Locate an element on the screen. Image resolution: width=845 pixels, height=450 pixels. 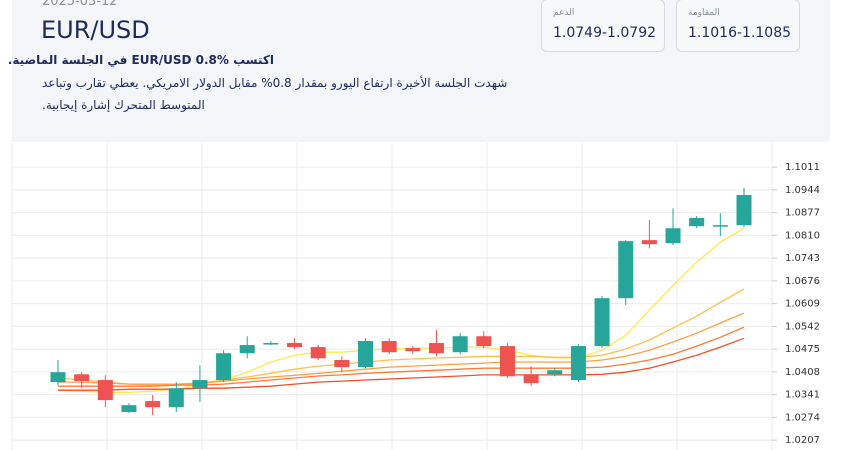
support-label: الدعم is located at coordinates (564, 13).